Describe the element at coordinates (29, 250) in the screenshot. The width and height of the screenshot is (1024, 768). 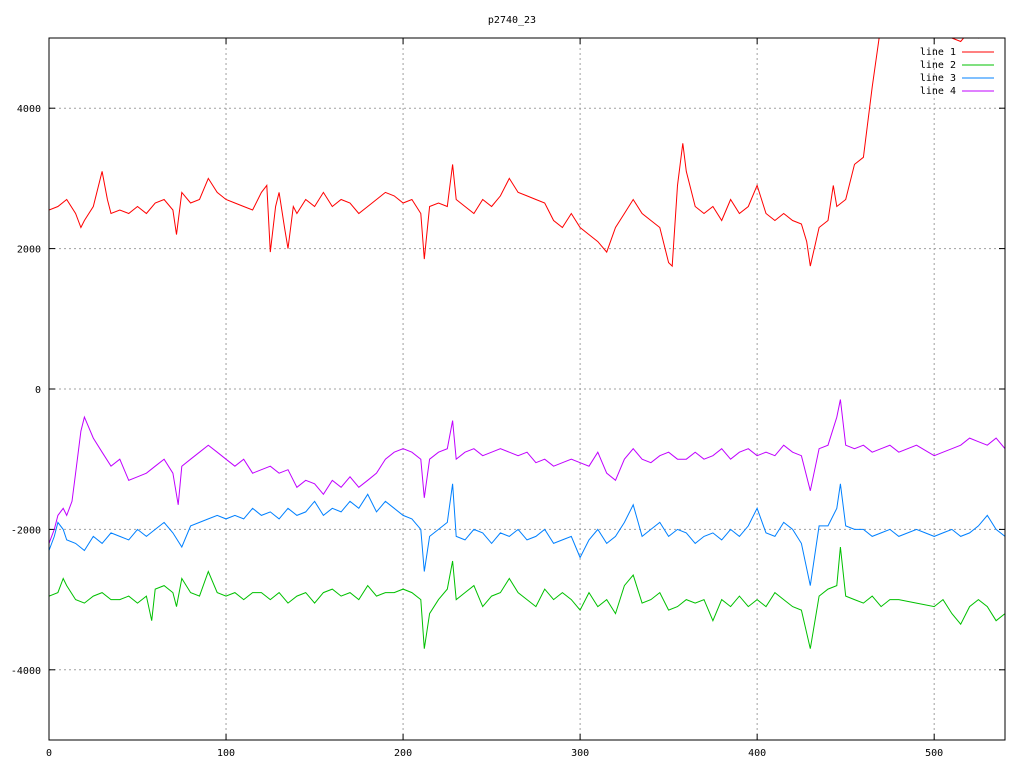
I see `y-tick-label: 2000` at that location.